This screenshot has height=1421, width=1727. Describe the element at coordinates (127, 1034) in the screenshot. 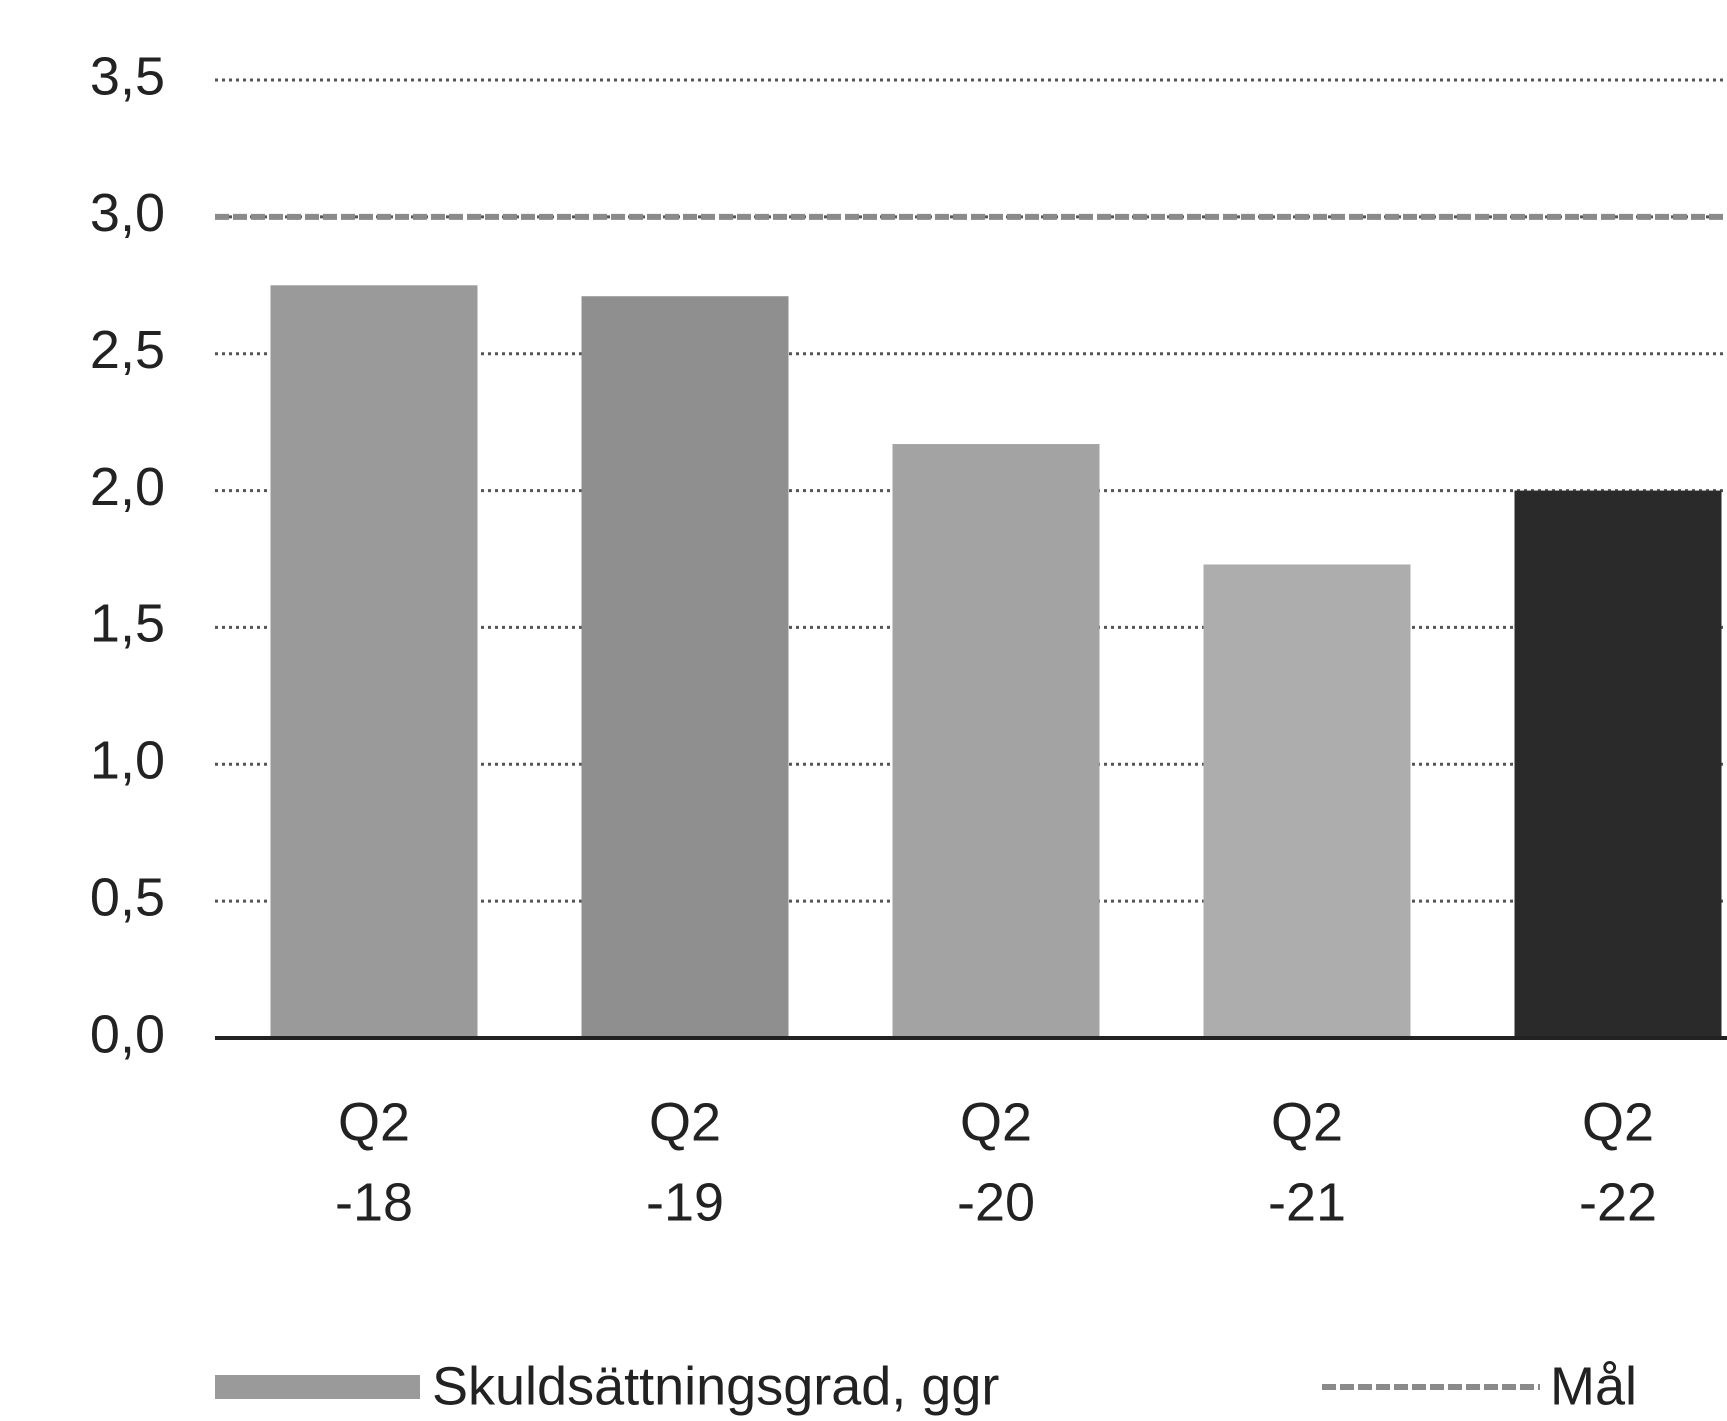

I see `y-tick-label: 0,0` at that location.